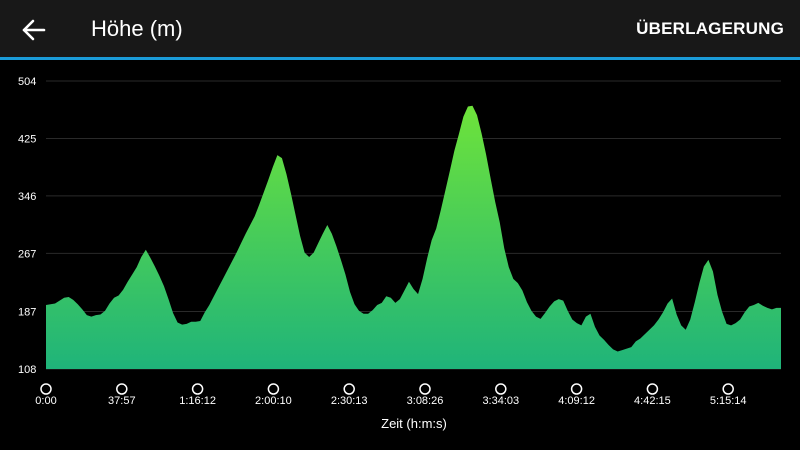  I want to click on y-tick-label: 346, so click(27, 197).